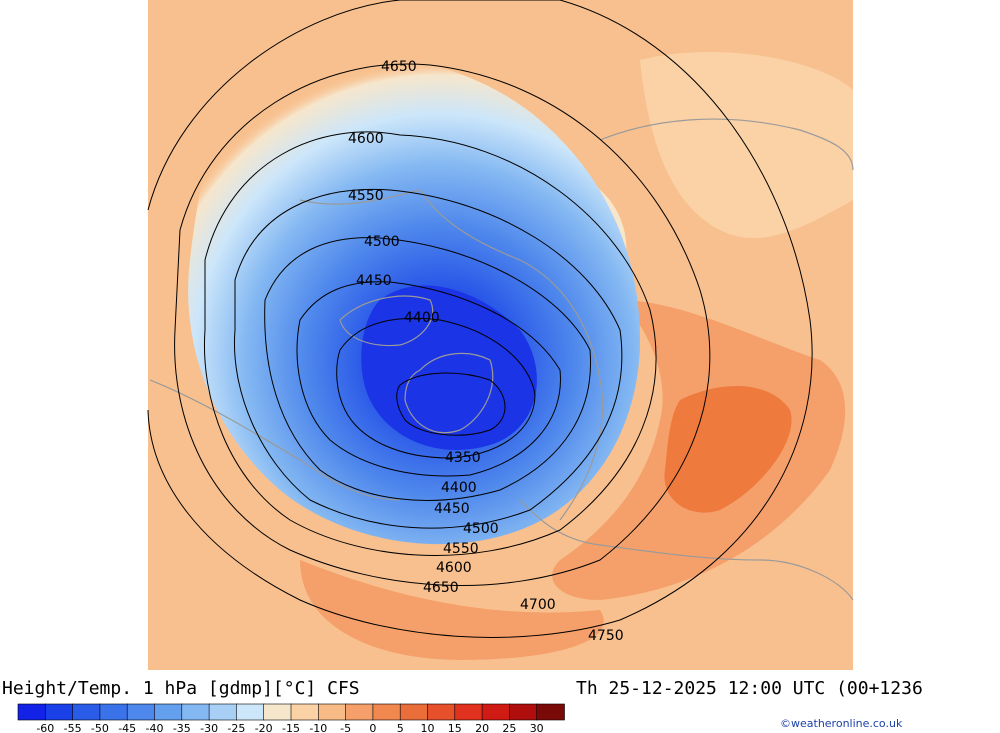 Image resolution: width=1000 pixels, height=733 pixels. I want to click on colorbar-tick-label: 15, so click(455, 727).